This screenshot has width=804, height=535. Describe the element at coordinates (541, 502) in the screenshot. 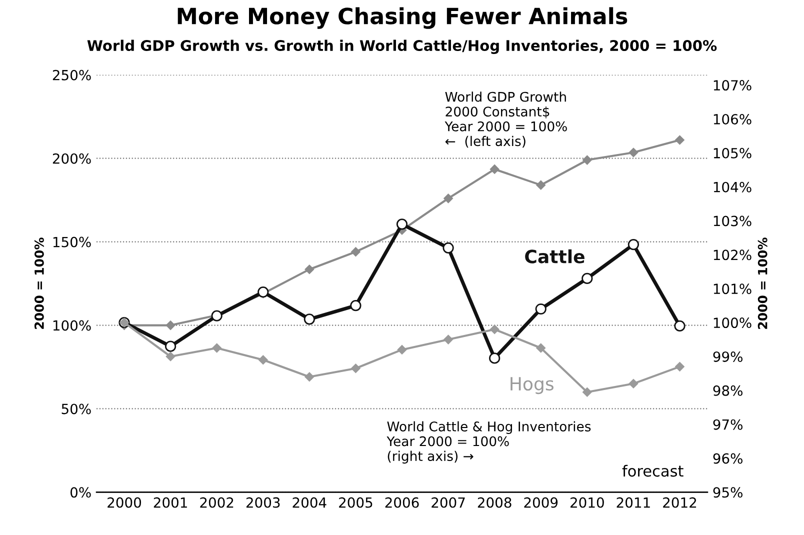

I see `x-tick-label: 2009` at that location.